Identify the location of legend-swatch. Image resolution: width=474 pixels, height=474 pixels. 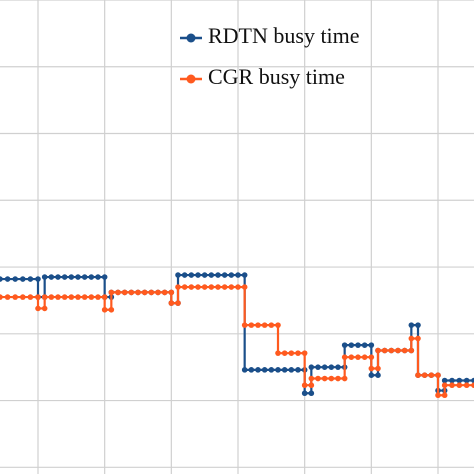
(191, 79).